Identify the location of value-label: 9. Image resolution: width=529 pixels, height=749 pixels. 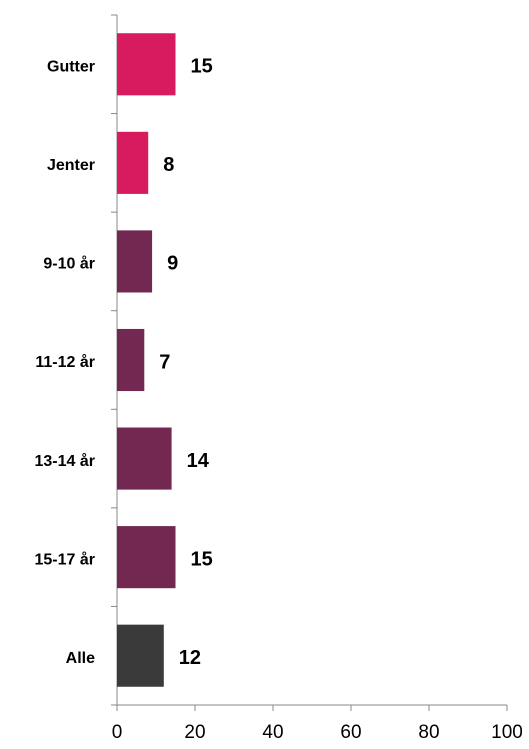
(172, 264).